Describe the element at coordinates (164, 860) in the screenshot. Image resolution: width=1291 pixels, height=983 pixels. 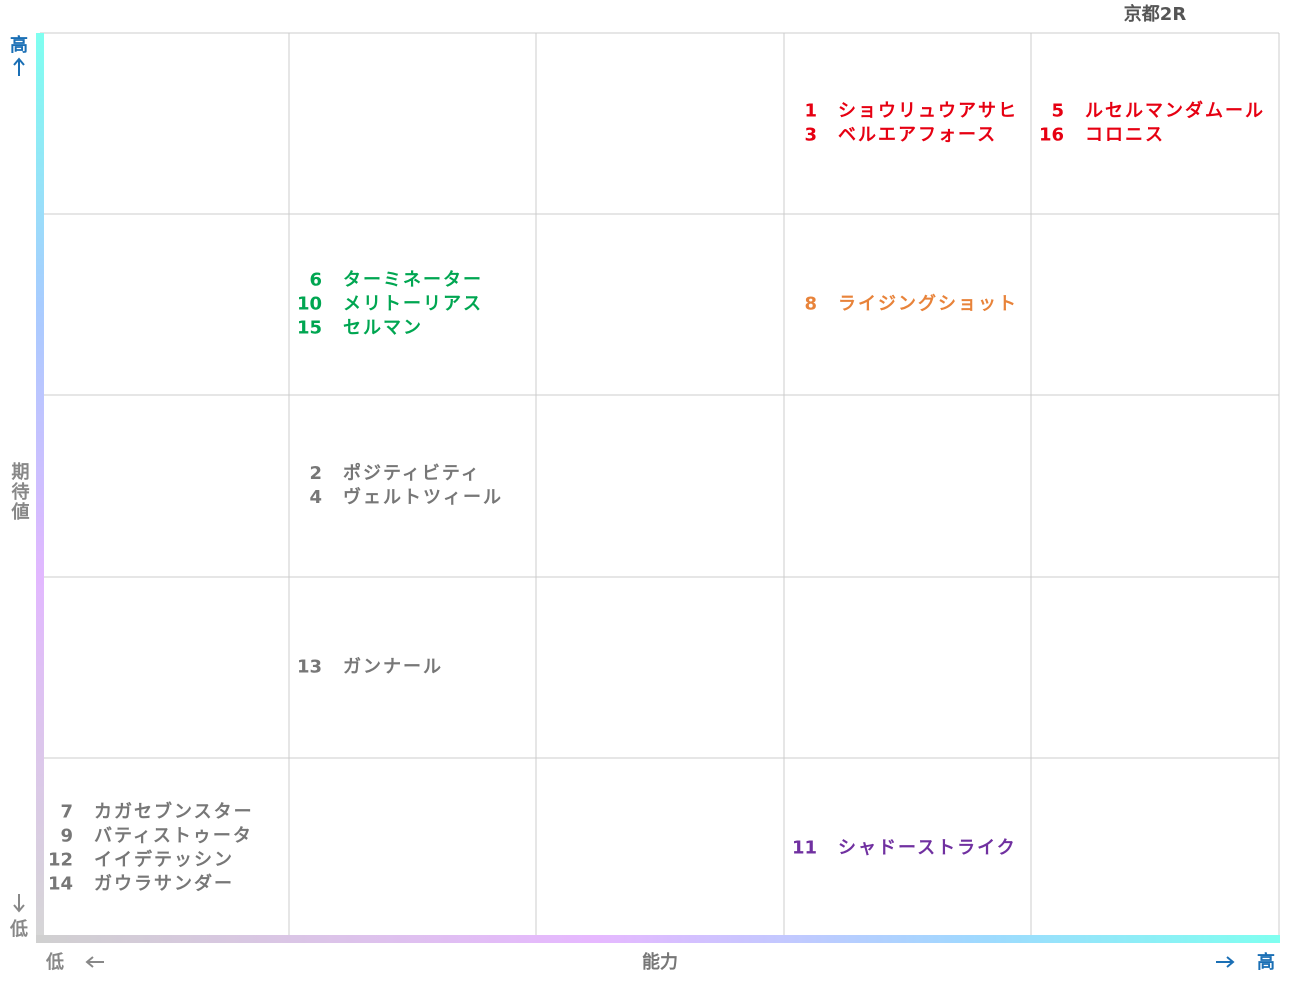
I see `entry-name: イイデテッシン` at that location.